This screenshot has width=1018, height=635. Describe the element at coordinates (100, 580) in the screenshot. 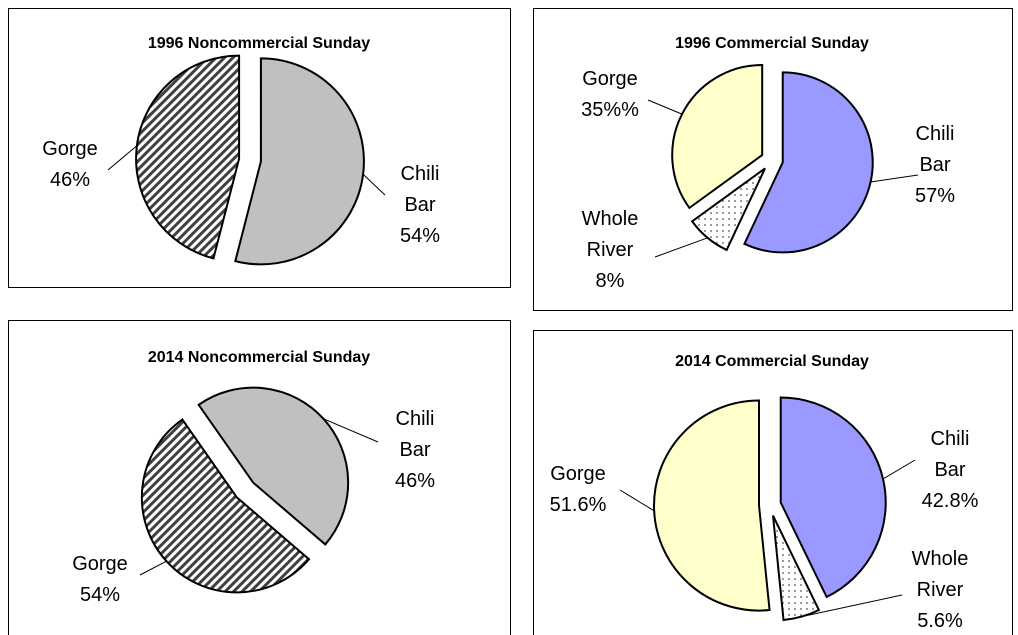

I see `slice-label: Gorge 54%` at that location.